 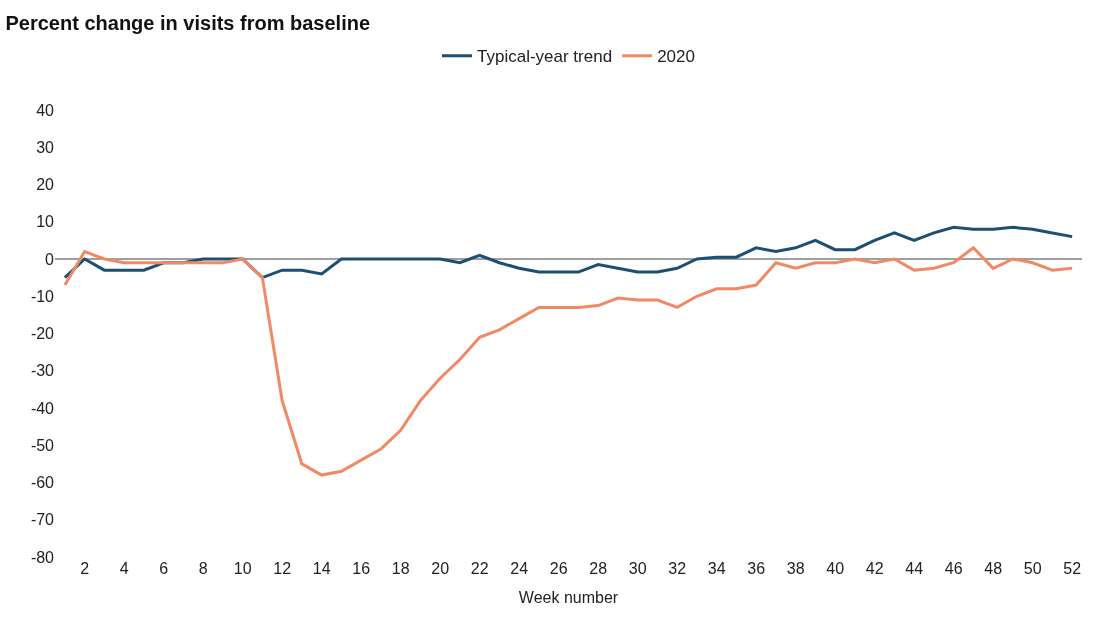 I want to click on x-tick-label: 20, so click(x=440, y=568).